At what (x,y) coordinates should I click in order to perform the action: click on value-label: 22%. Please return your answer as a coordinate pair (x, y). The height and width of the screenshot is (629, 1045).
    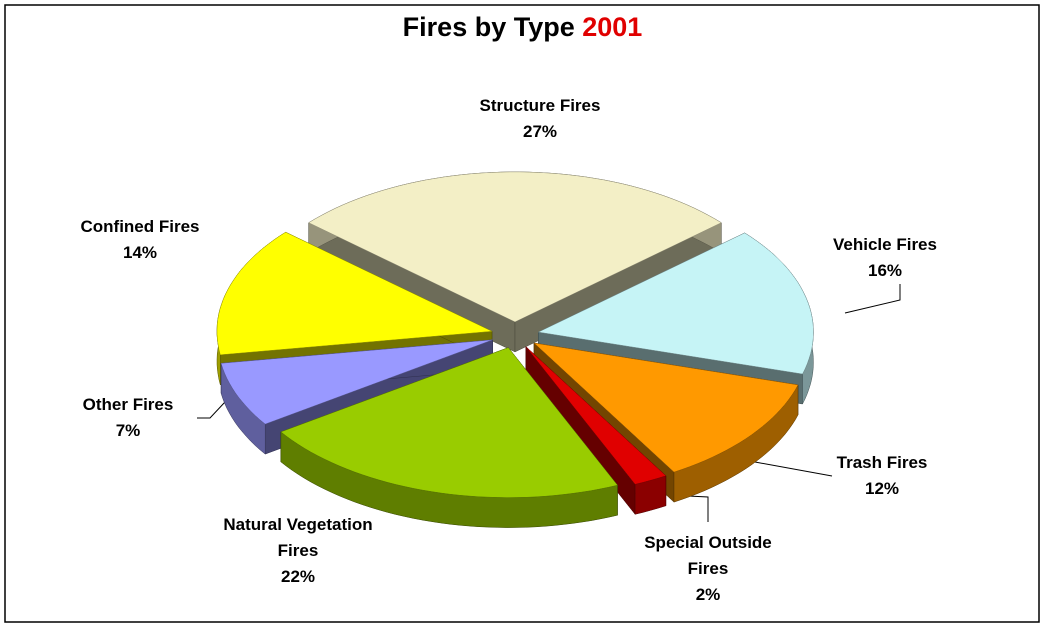
    Looking at the image, I should click on (298, 576).